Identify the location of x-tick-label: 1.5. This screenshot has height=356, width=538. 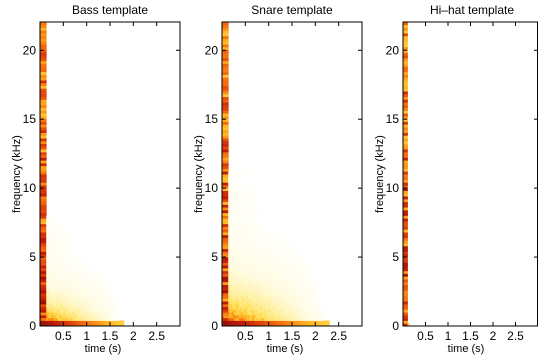
(292, 336).